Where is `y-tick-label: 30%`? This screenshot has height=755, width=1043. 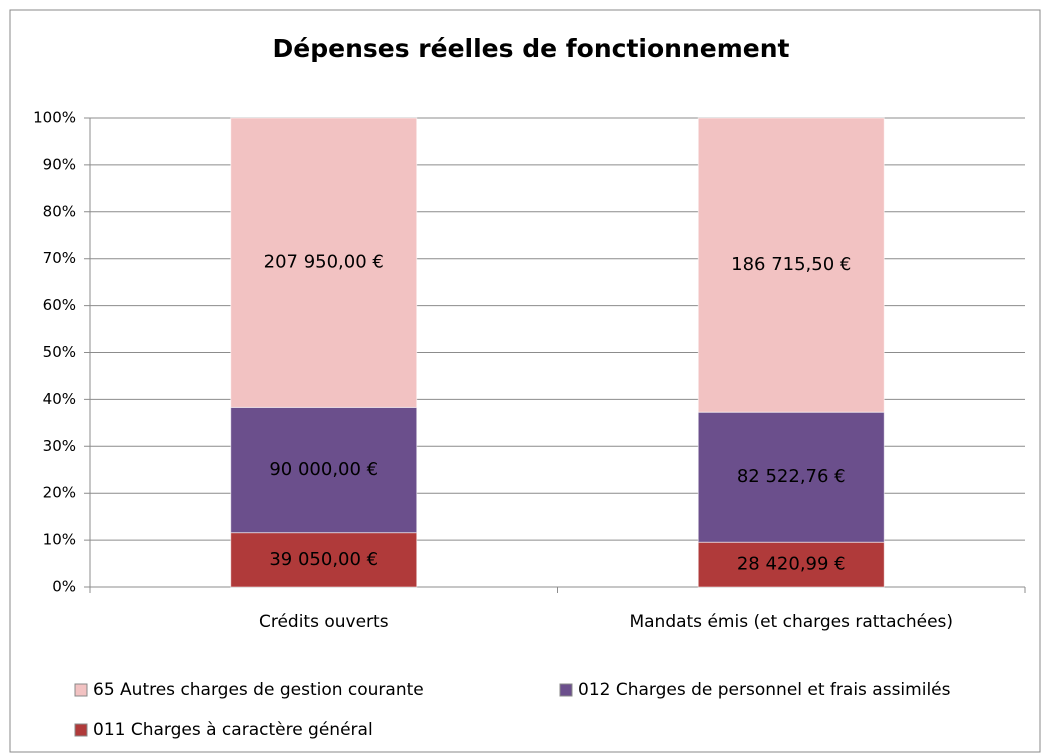
y-tick-label: 30% is located at coordinates (59, 446).